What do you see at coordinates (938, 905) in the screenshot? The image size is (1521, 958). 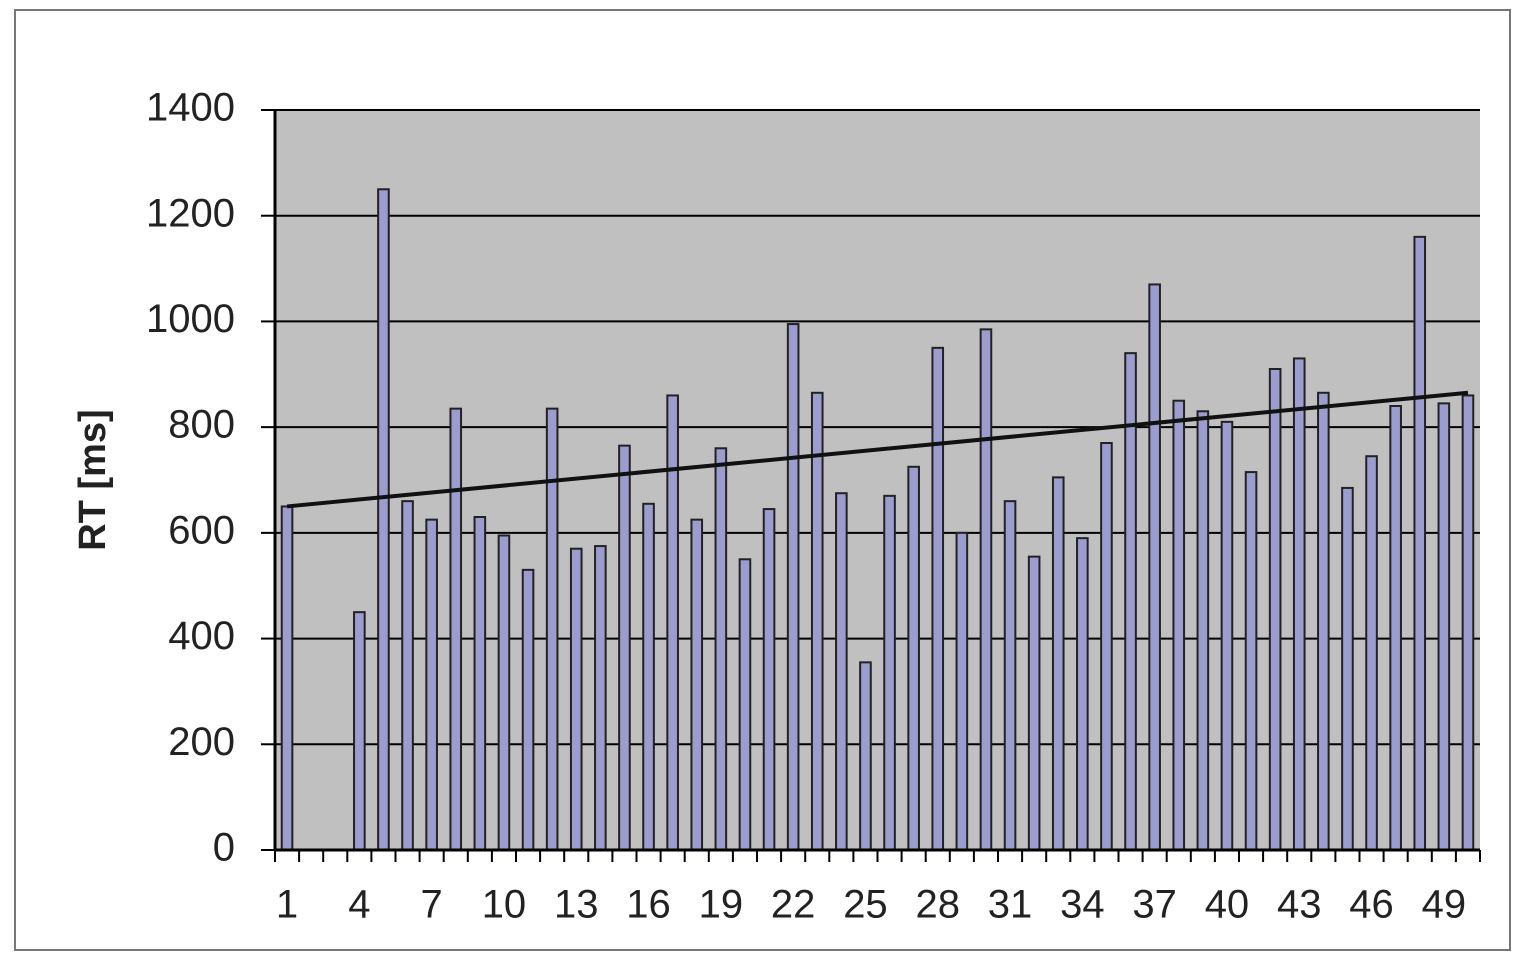 I see `x-tick-label: 28` at bounding box center [938, 905].